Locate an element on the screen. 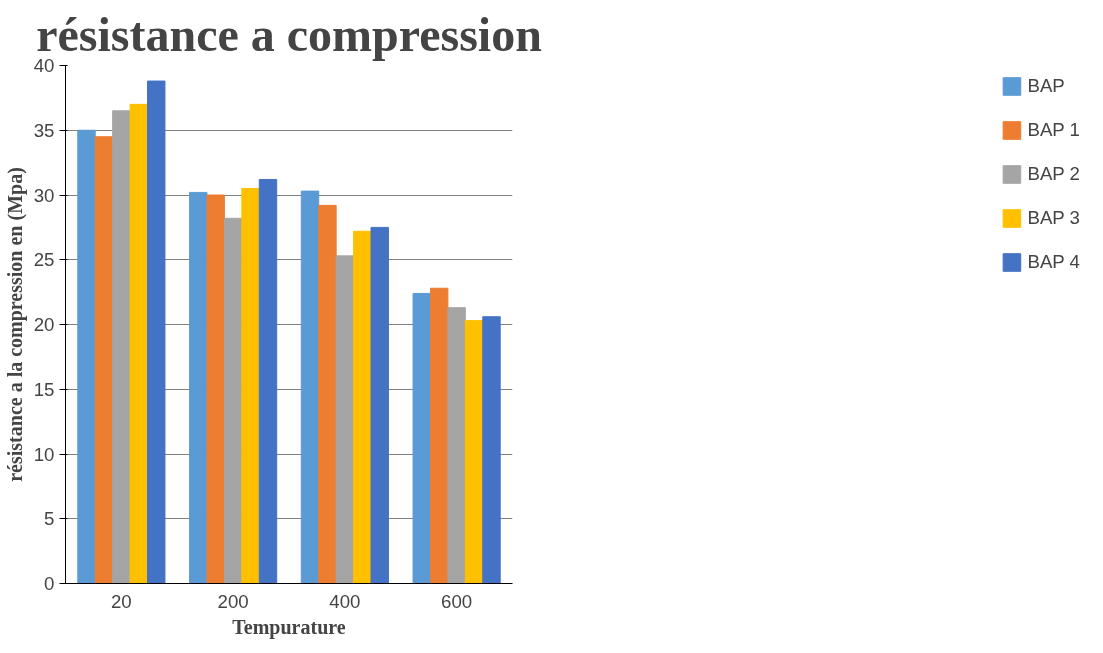  legend-label: BAP is located at coordinates (1046, 86).